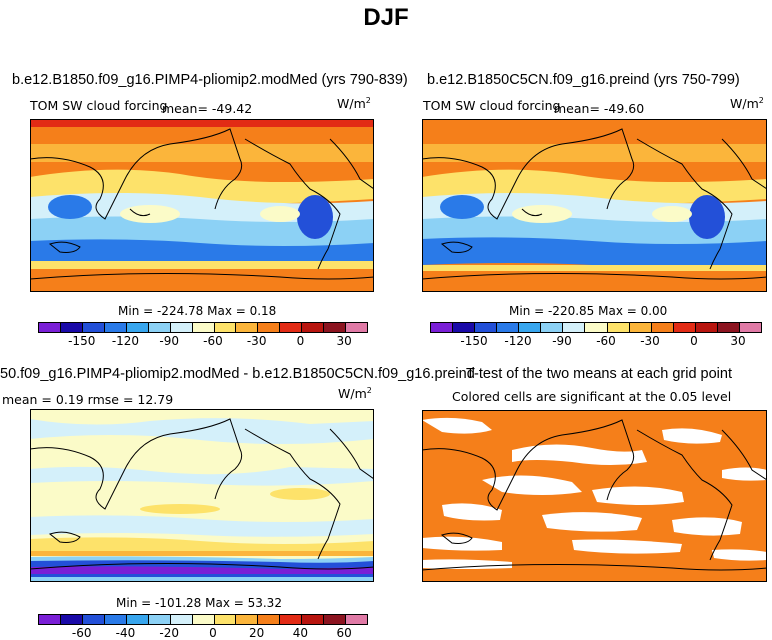 This screenshot has width=772, height=640. What do you see at coordinates (202, 123) in the screenshot?
I see `panel1-polar-band` at bounding box center [202, 123].